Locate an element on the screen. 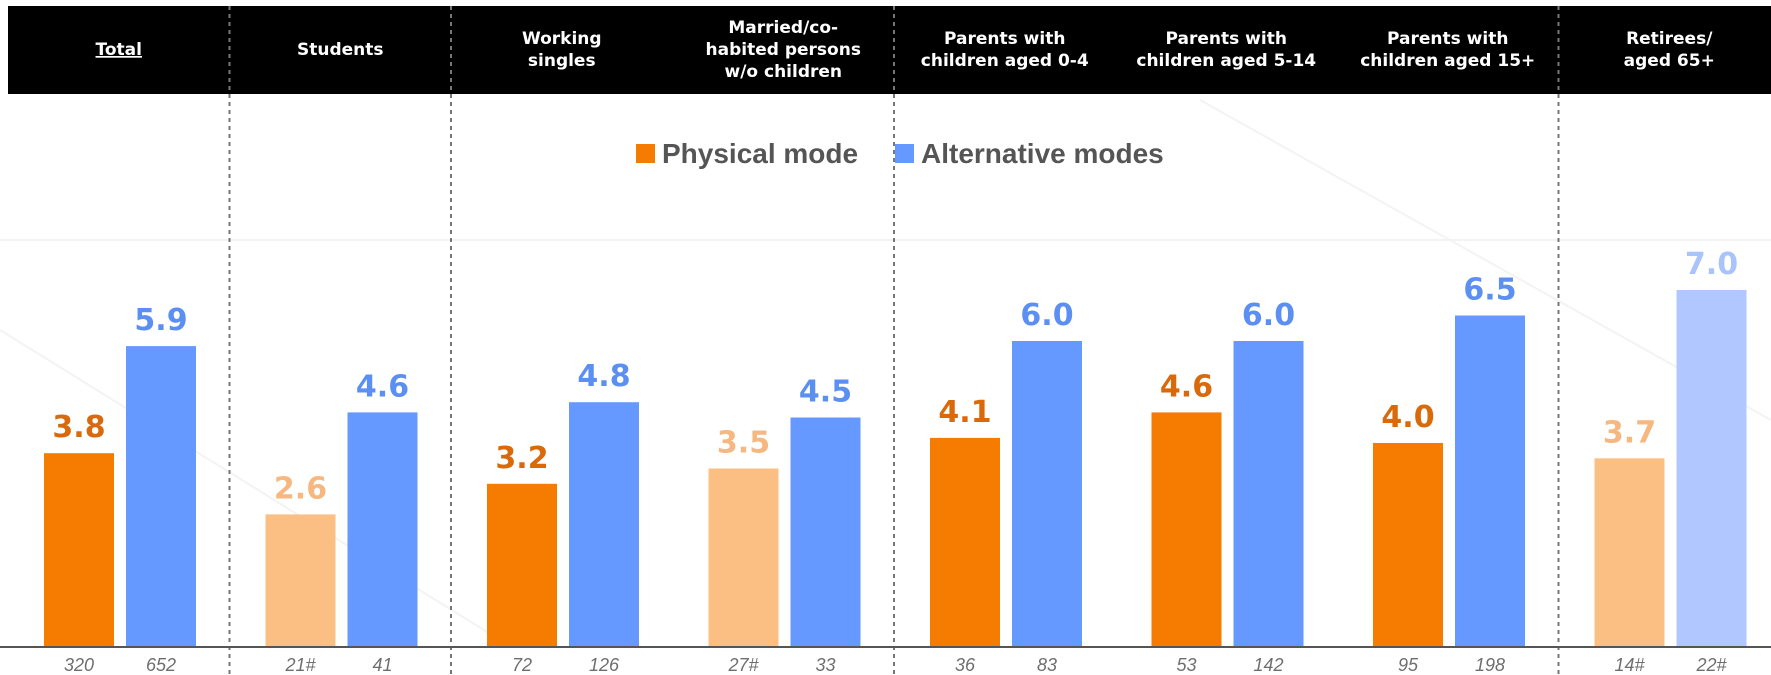  value-label: 2.6 is located at coordinates (300, 488).